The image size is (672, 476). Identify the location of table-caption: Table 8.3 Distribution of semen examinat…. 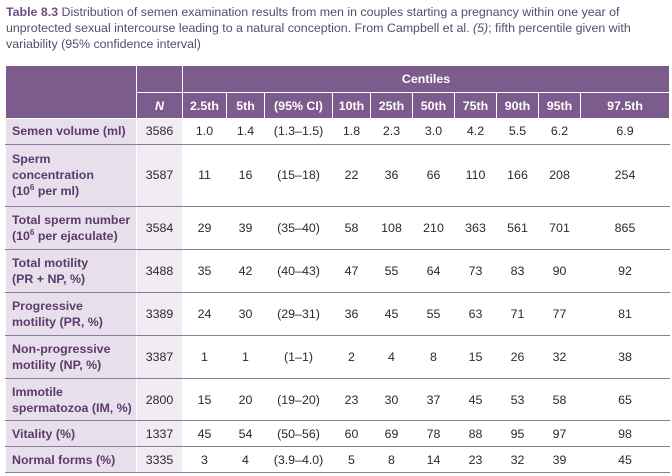
(336, 28).